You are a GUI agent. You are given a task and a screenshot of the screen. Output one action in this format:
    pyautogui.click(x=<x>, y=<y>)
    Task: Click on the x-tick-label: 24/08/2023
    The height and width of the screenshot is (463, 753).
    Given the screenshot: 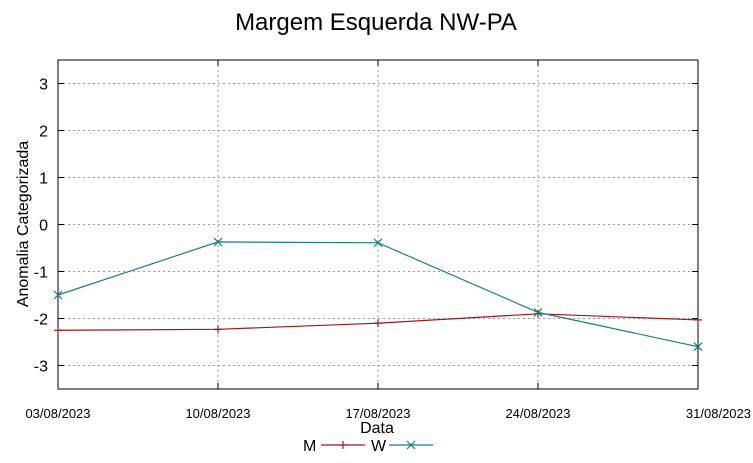 What is the action you would take?
    pyautogui.click(x=537, y=413)
    